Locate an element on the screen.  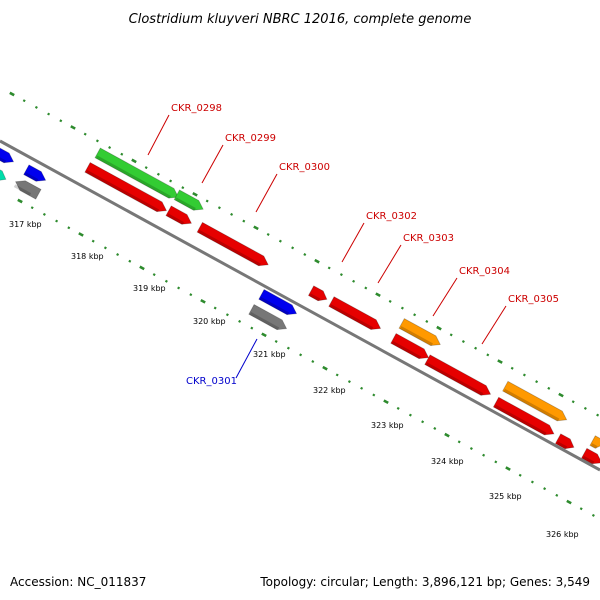
gene-label-group: CKR_0298 is located at coordinates (184, 129).